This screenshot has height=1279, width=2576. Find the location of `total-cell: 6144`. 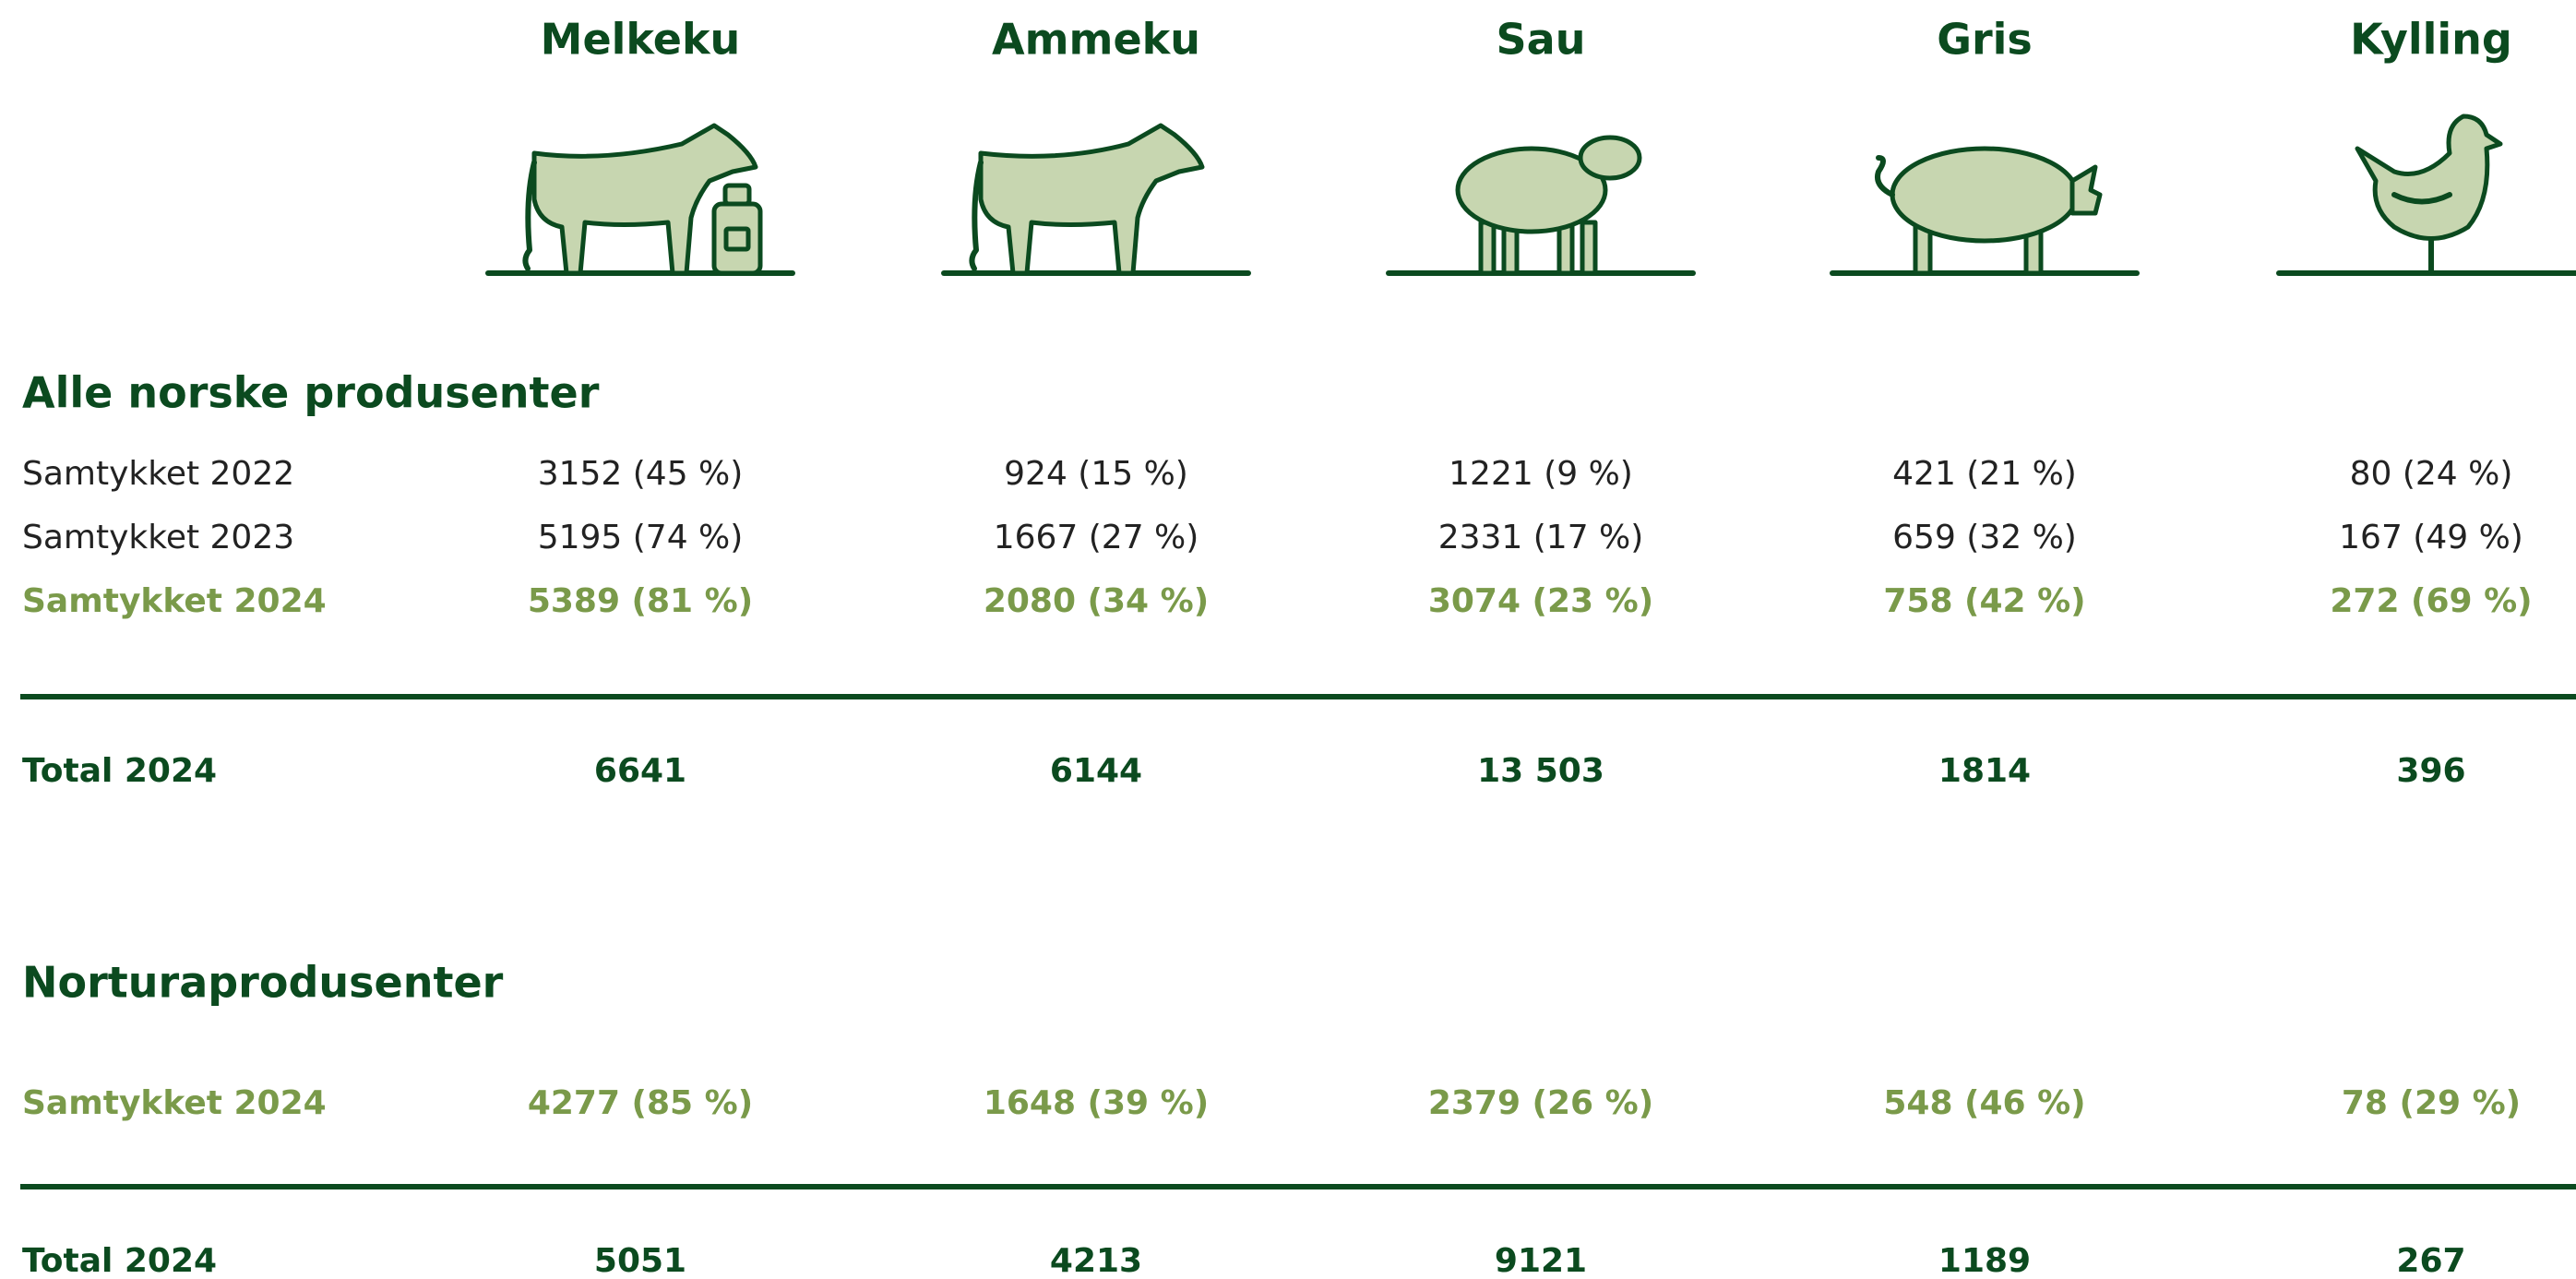

total-cell: 6144 is located at coordinates (1096, 771).